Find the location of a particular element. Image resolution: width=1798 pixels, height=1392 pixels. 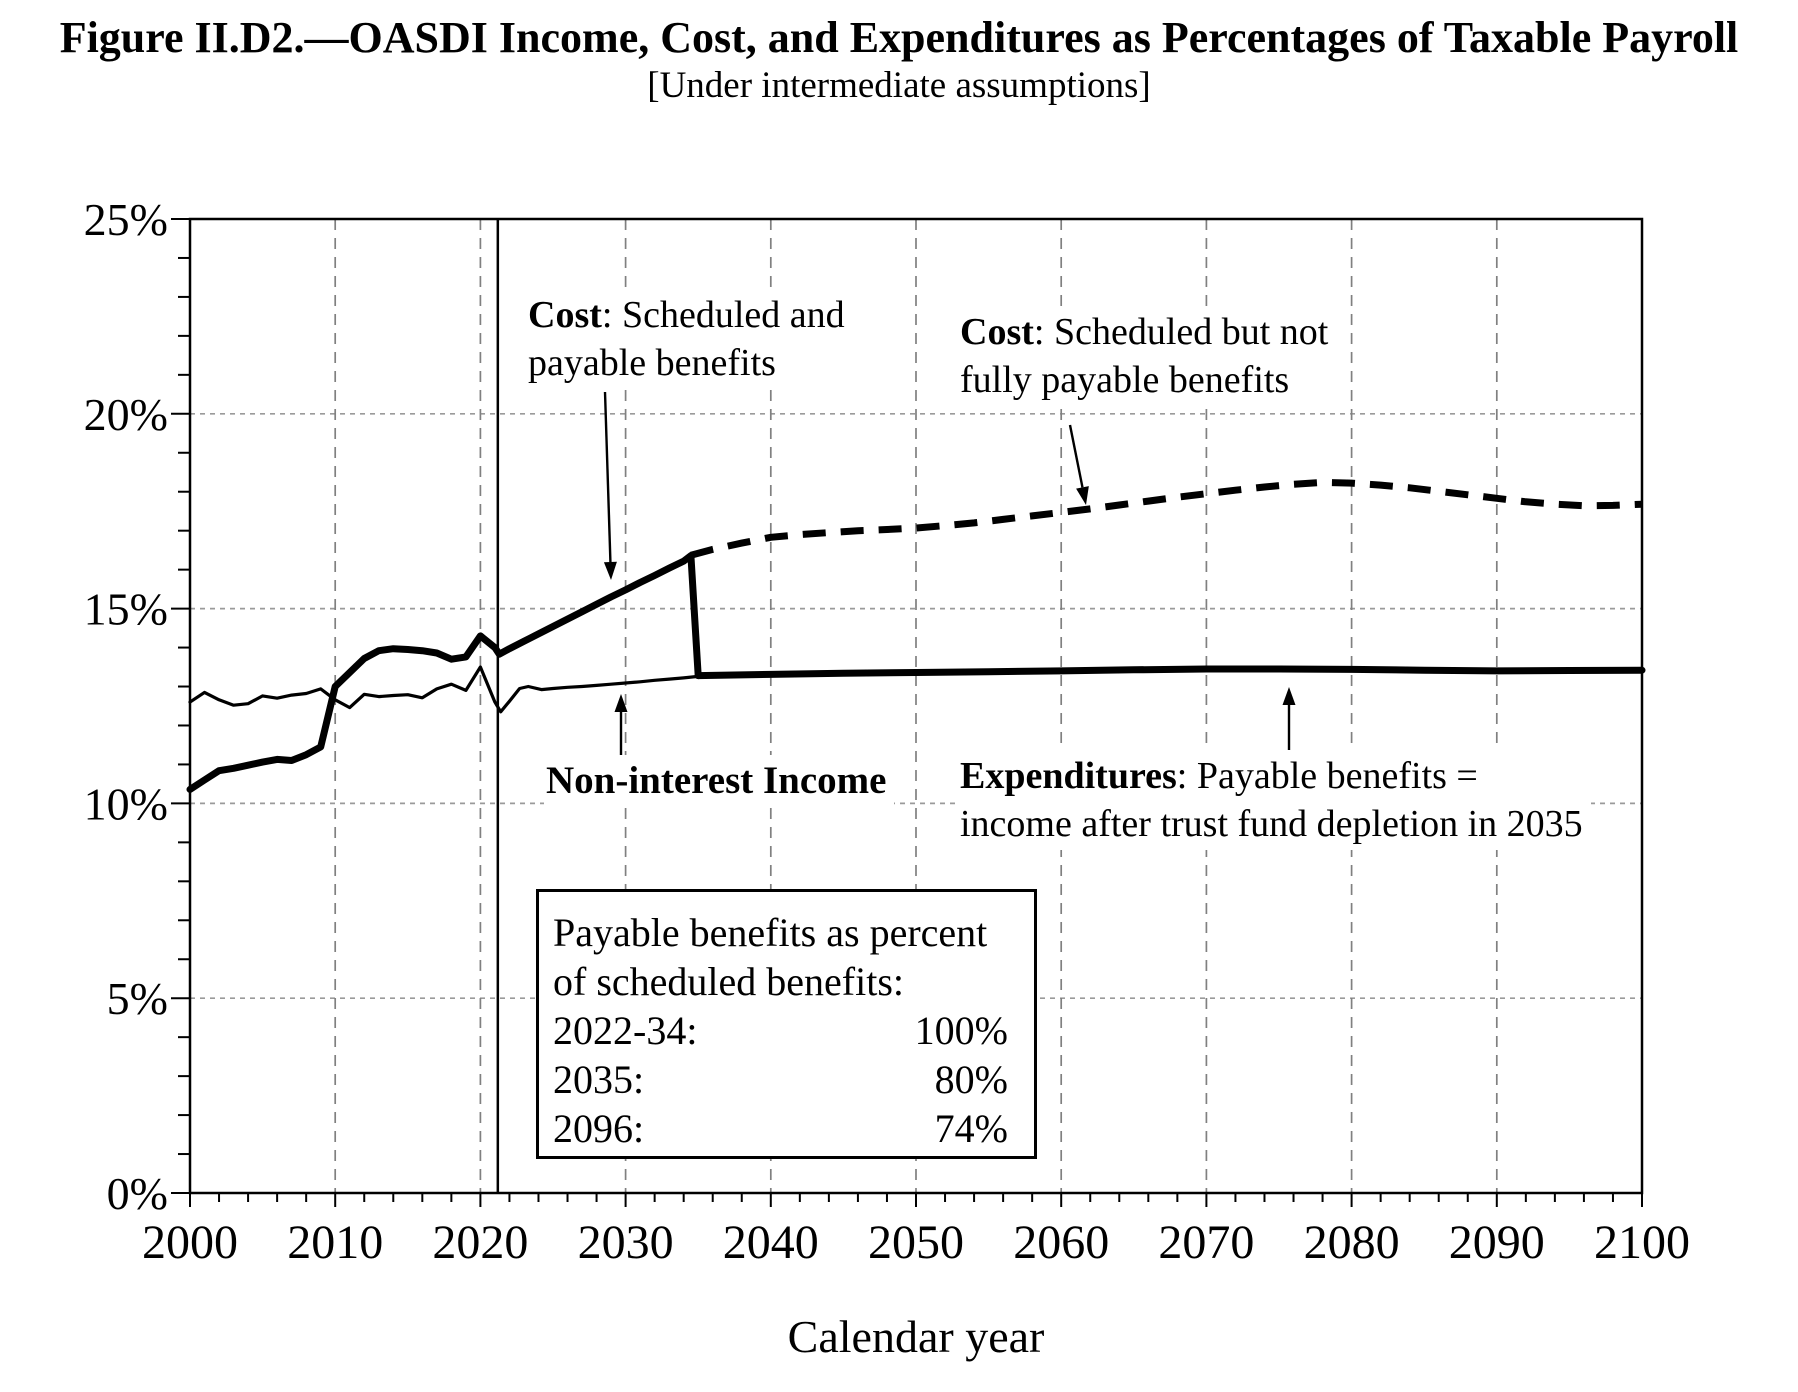

y-tick-label: 5% is located at coordinates (137, 998).